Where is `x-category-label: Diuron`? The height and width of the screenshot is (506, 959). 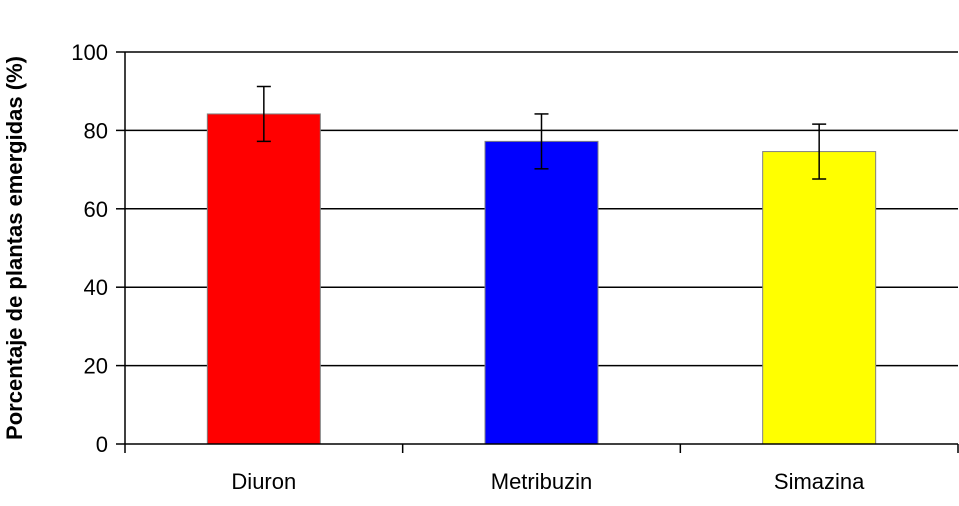 x-category-label: Diuron is located at coordinates (263, 481).